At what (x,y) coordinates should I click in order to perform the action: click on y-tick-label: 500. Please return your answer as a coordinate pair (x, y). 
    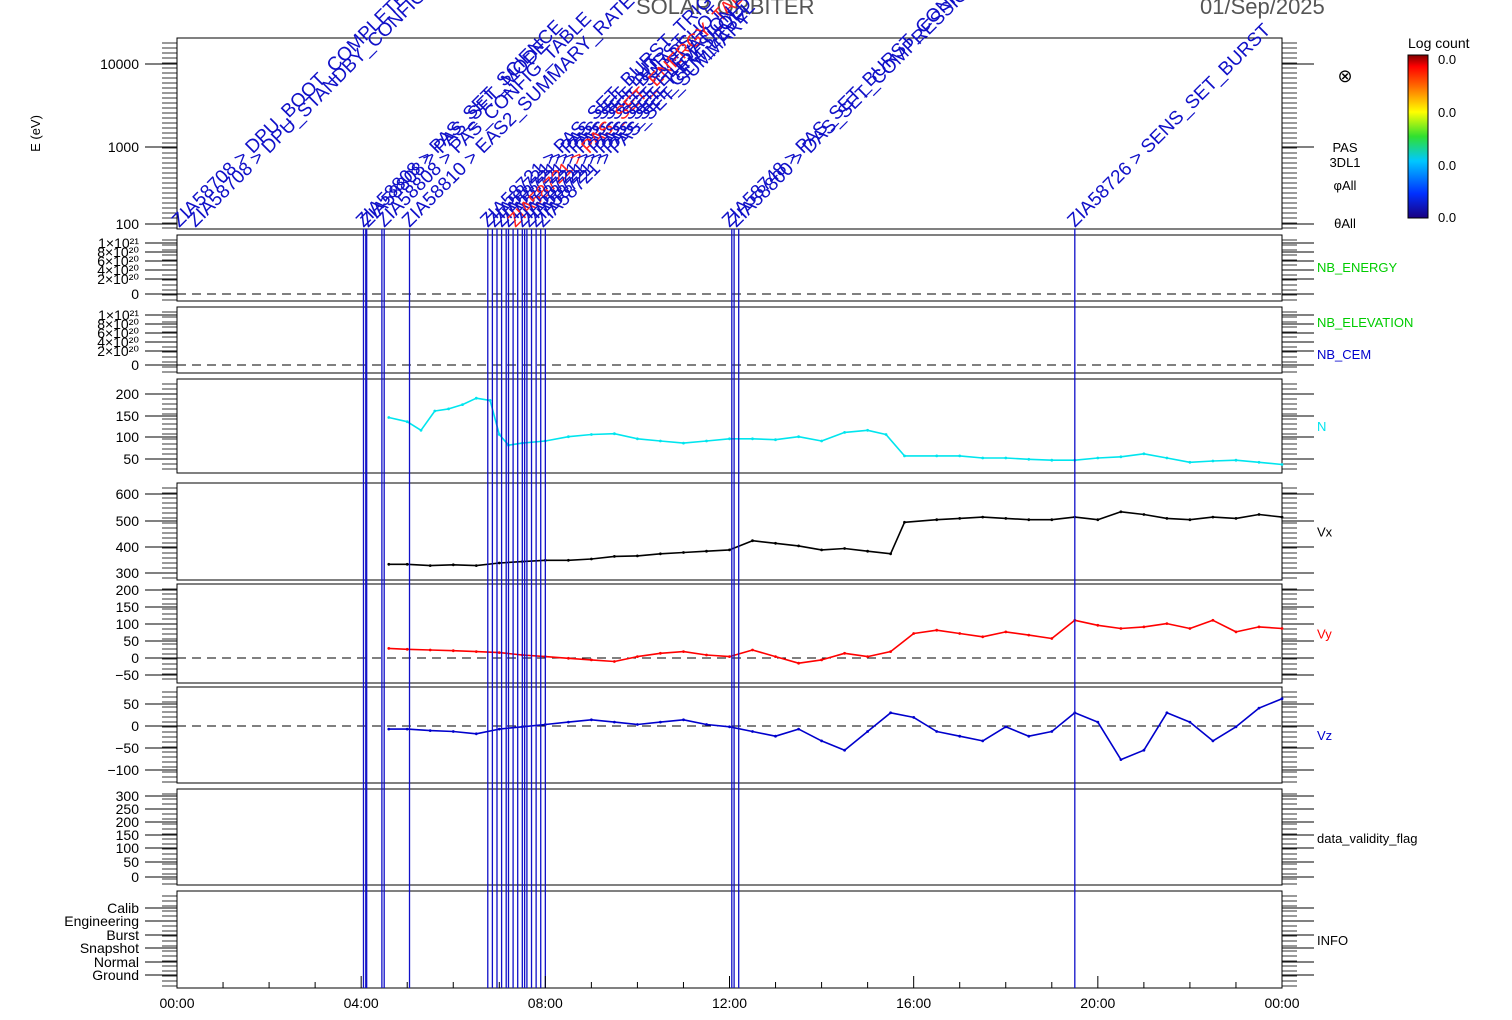
    Looking at the image, I should click on (128, 521).